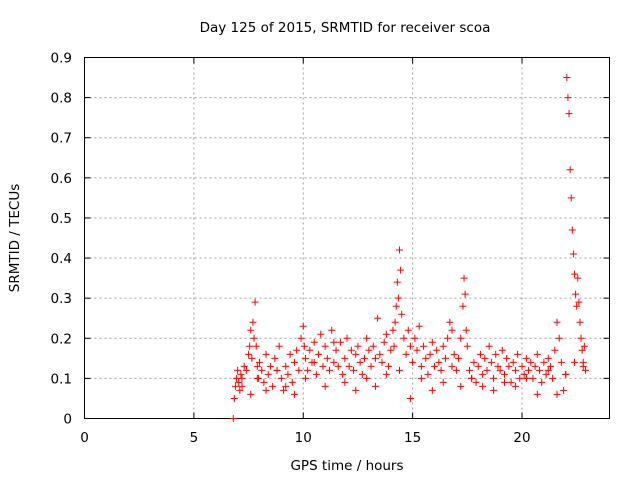 This screenshot has width=640, height=480. Describe the element at coordinates (61, 299) in the screenshot. I see `y-tick-label: 0.3` at that location.